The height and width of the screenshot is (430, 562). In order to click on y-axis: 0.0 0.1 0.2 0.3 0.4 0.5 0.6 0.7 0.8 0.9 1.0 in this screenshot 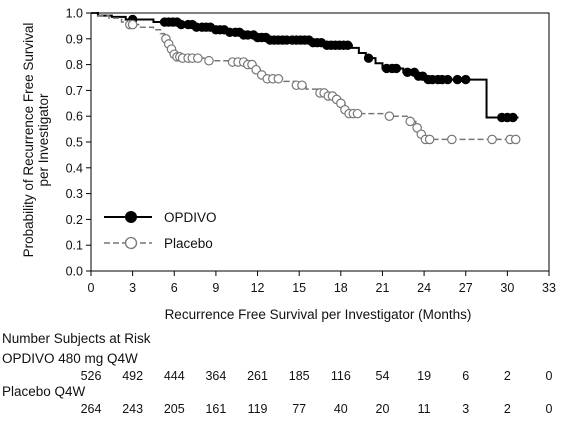, I will do `click(78, 143)`.